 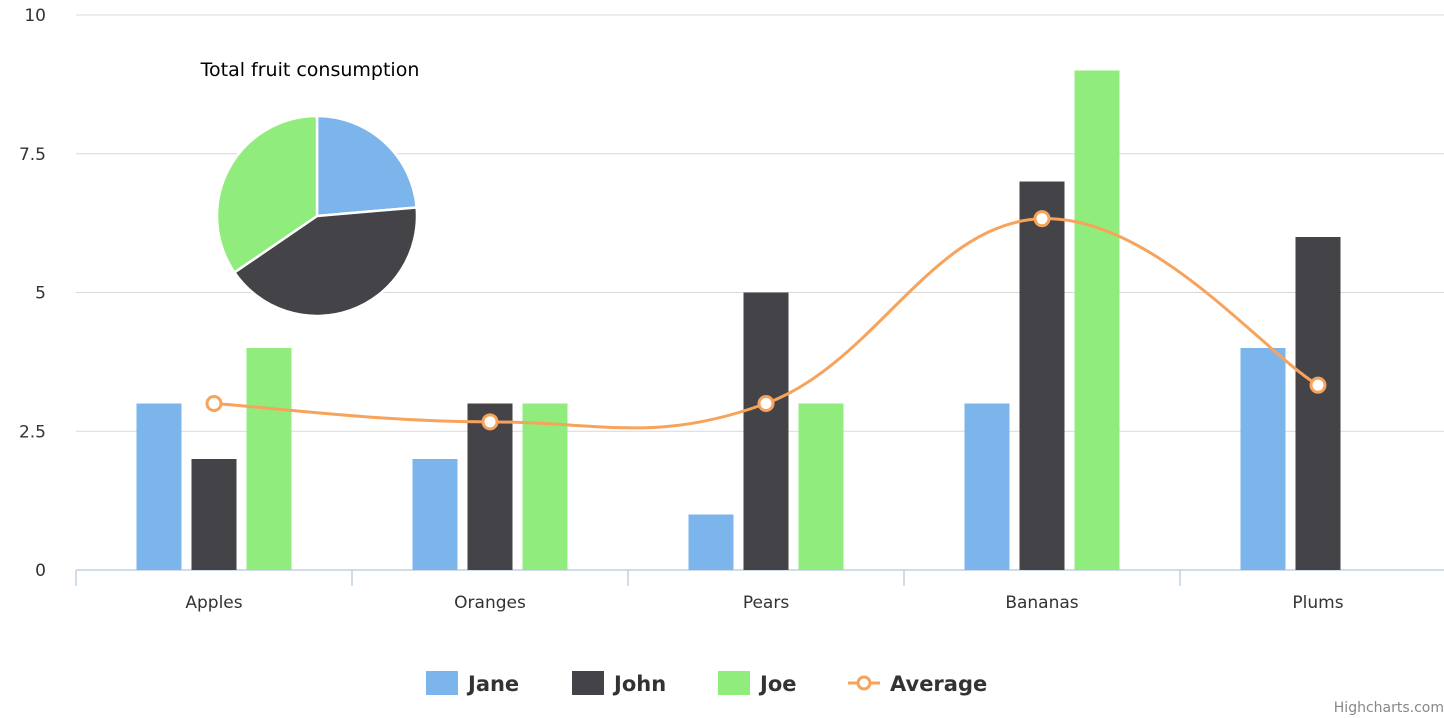 What do you see at coordinates (310, 70) in the screenshot?
I see `pie-title: Total fruit consumption` at bounding box center [310, 70].